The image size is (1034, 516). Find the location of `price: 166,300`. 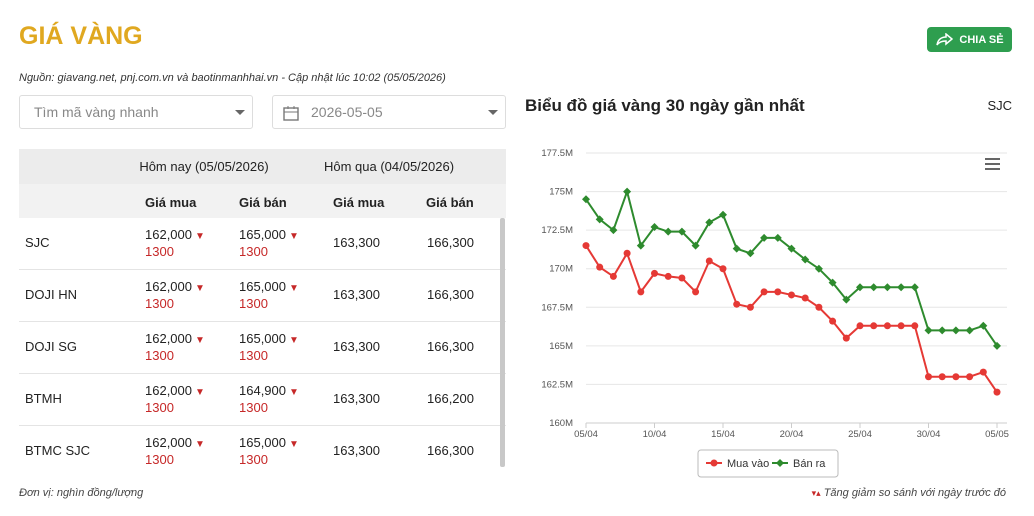

price: 166,300 is located at coordinates (450, 346).